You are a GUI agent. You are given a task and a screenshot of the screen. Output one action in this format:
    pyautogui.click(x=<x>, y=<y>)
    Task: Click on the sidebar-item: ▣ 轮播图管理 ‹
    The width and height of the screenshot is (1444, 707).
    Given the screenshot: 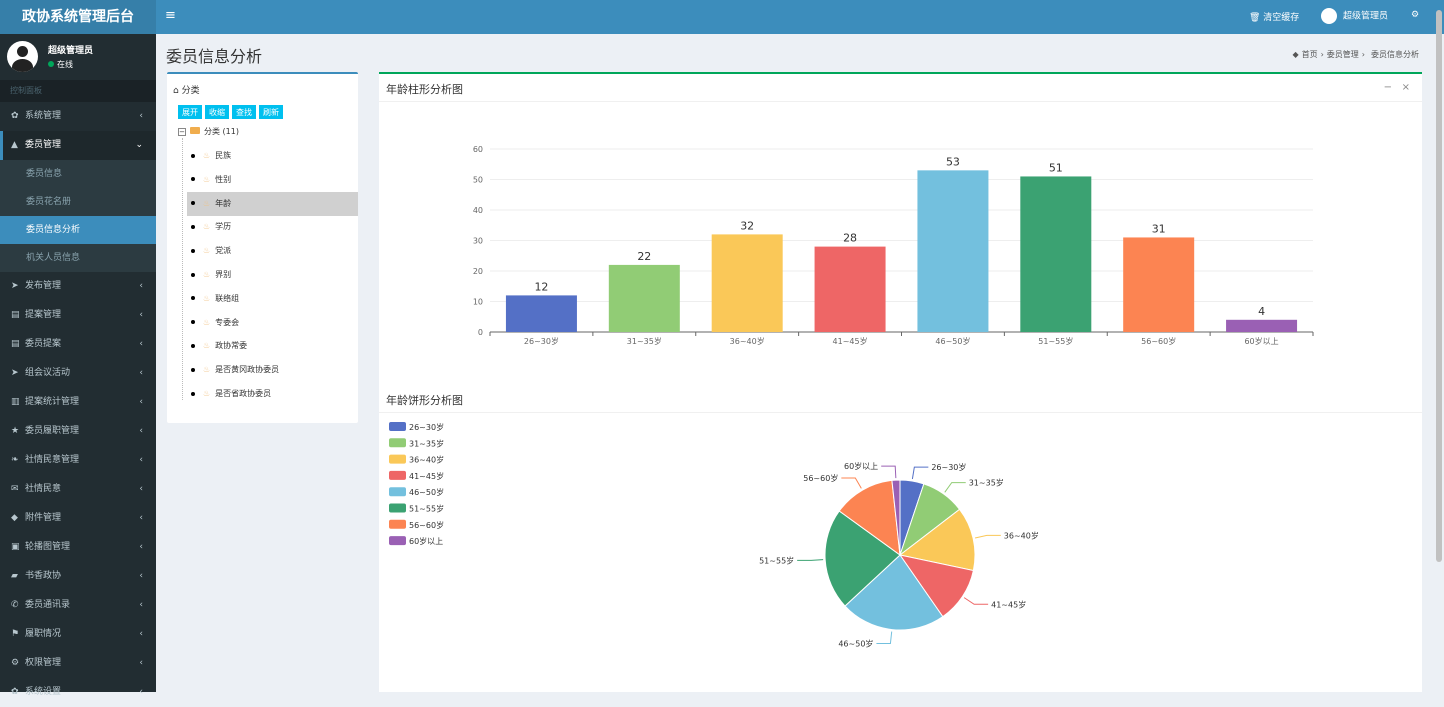 What is the action you would take?
    pyautogui.click(x=78, y=547)
    